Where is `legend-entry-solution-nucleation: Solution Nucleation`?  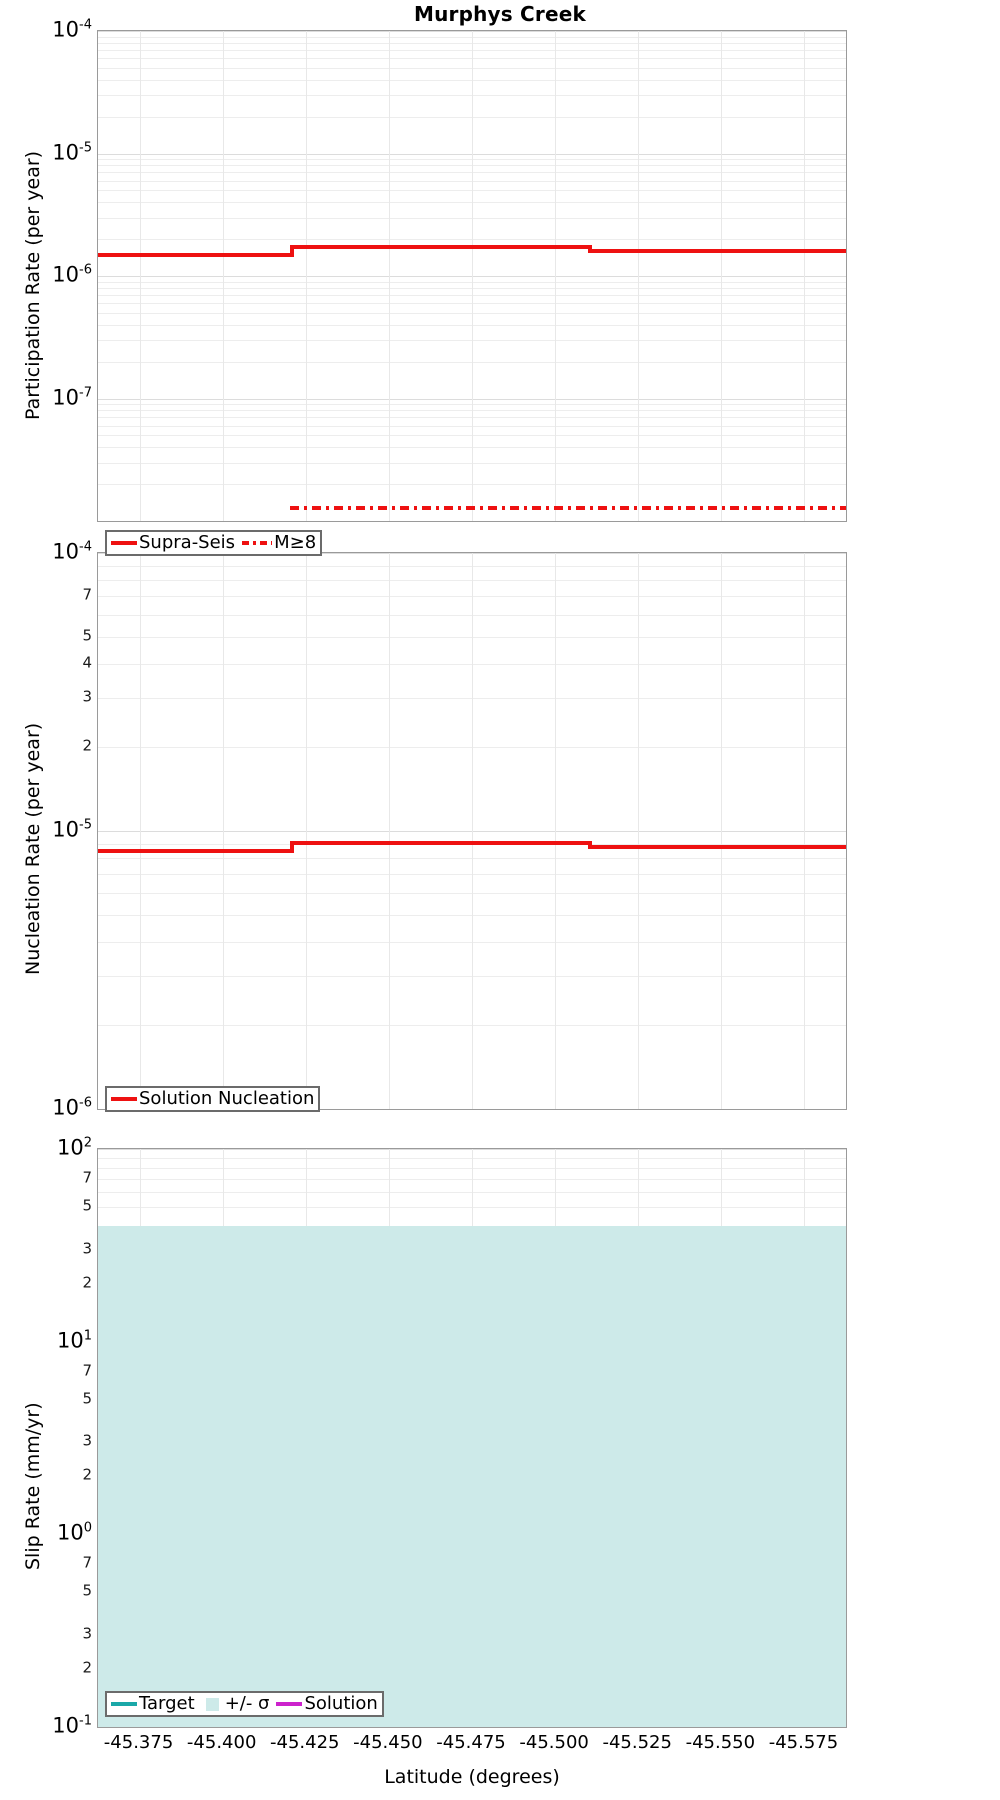 legend-entry-solution-nucleation: Solution Nucleation is located at coordinates (212, 1099).